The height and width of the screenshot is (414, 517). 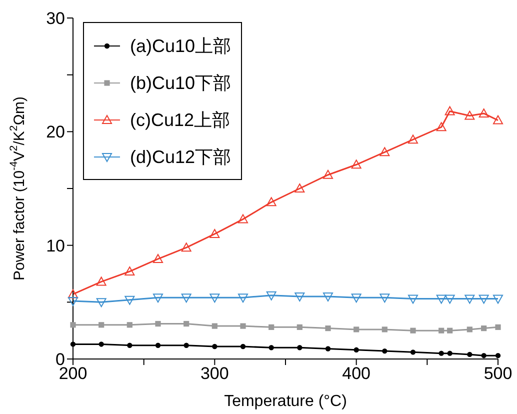 I want to click on y-tick-label: 10, so click(x=55, y=246).